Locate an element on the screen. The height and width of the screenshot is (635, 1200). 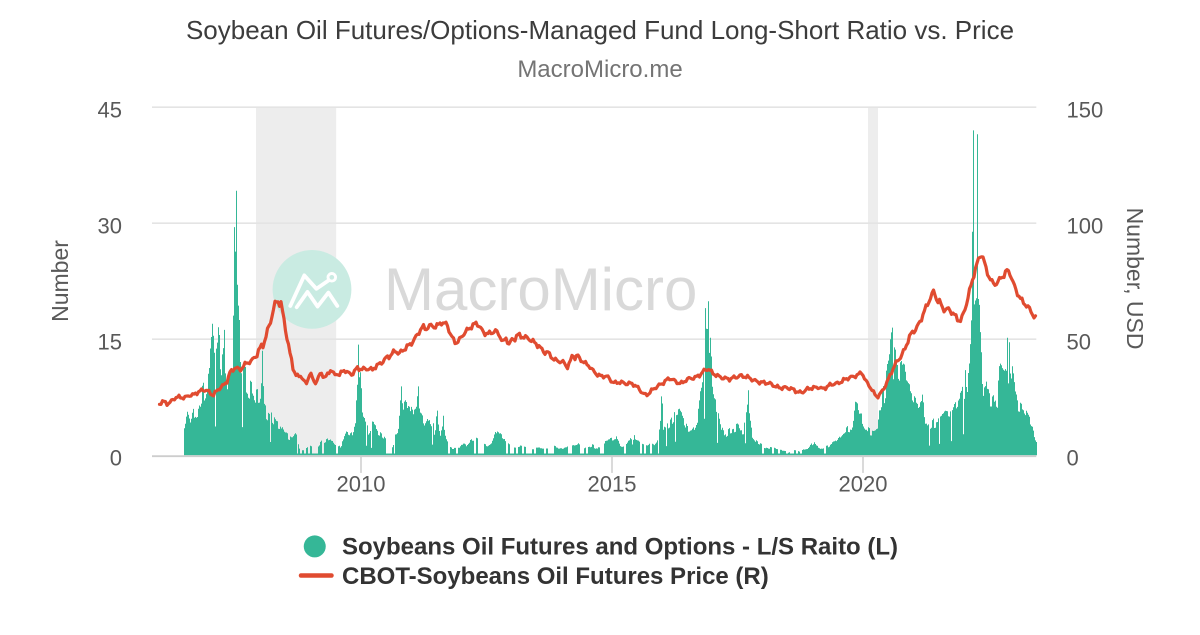
svg-text: Number is located at coordinates (60, 281).